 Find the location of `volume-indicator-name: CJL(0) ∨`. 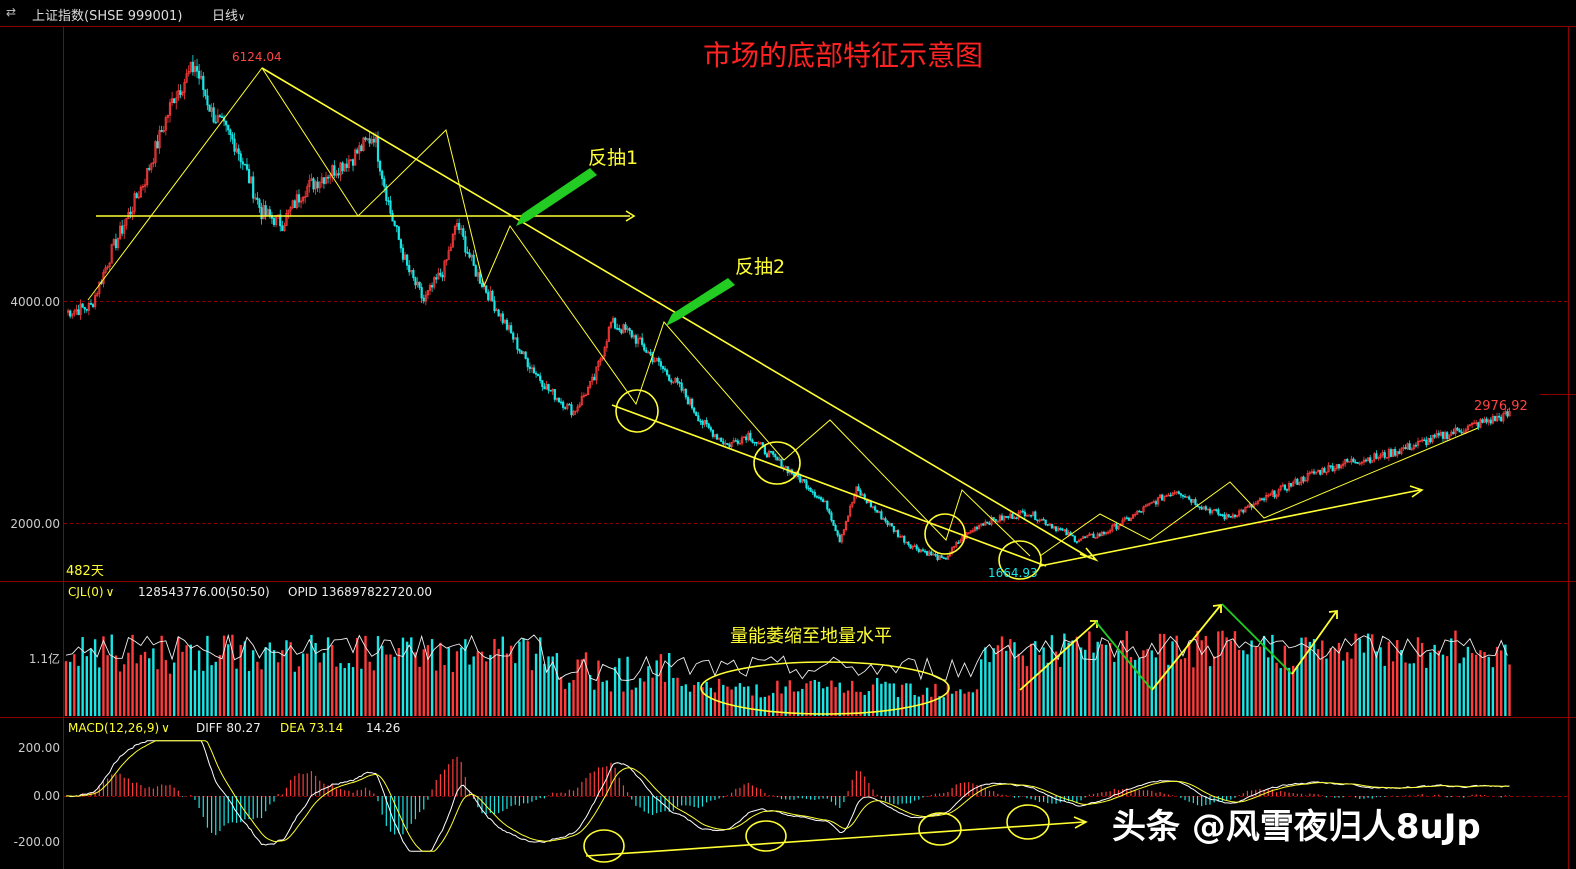

volume-indicator-name: CJL(0) ∨ is located at coordinates (91, 592).